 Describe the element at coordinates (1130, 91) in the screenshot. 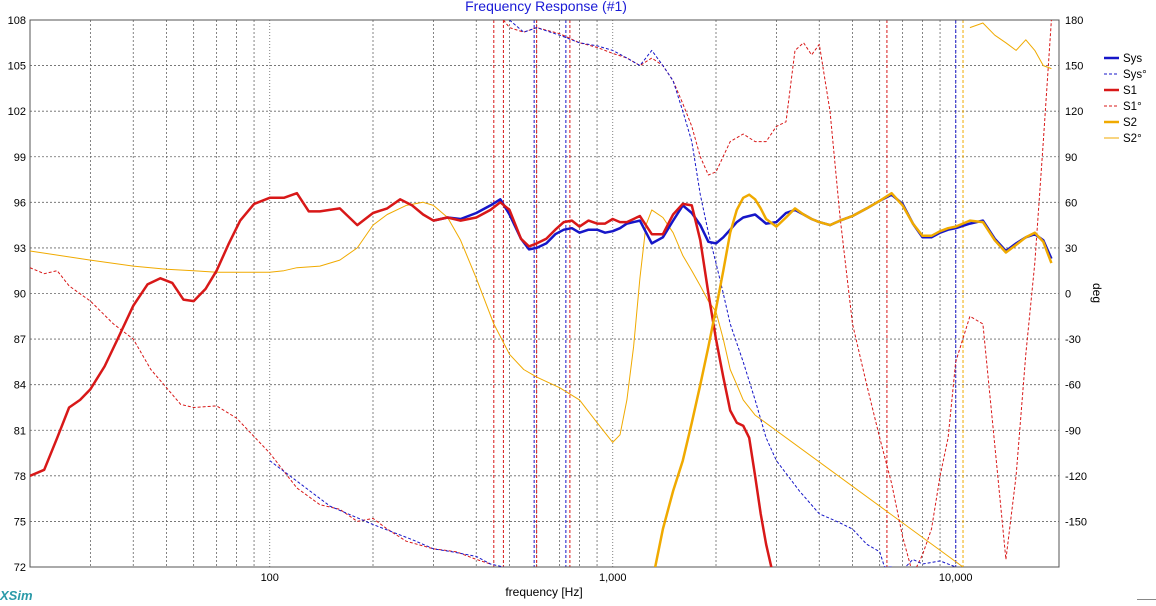

I see `legend-label: S1` at that location.